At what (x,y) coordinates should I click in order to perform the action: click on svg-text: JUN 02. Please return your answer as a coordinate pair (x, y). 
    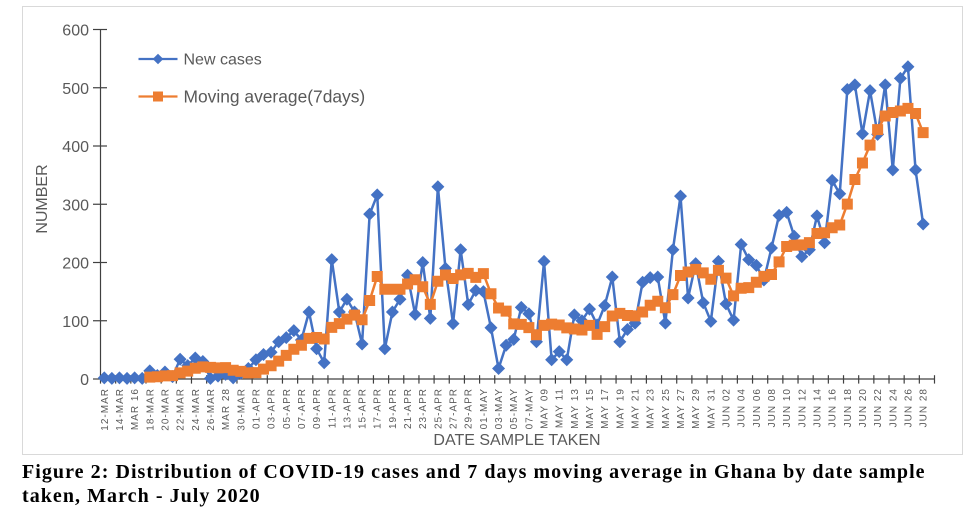
    Looking at the image, I should click on (727, 407).